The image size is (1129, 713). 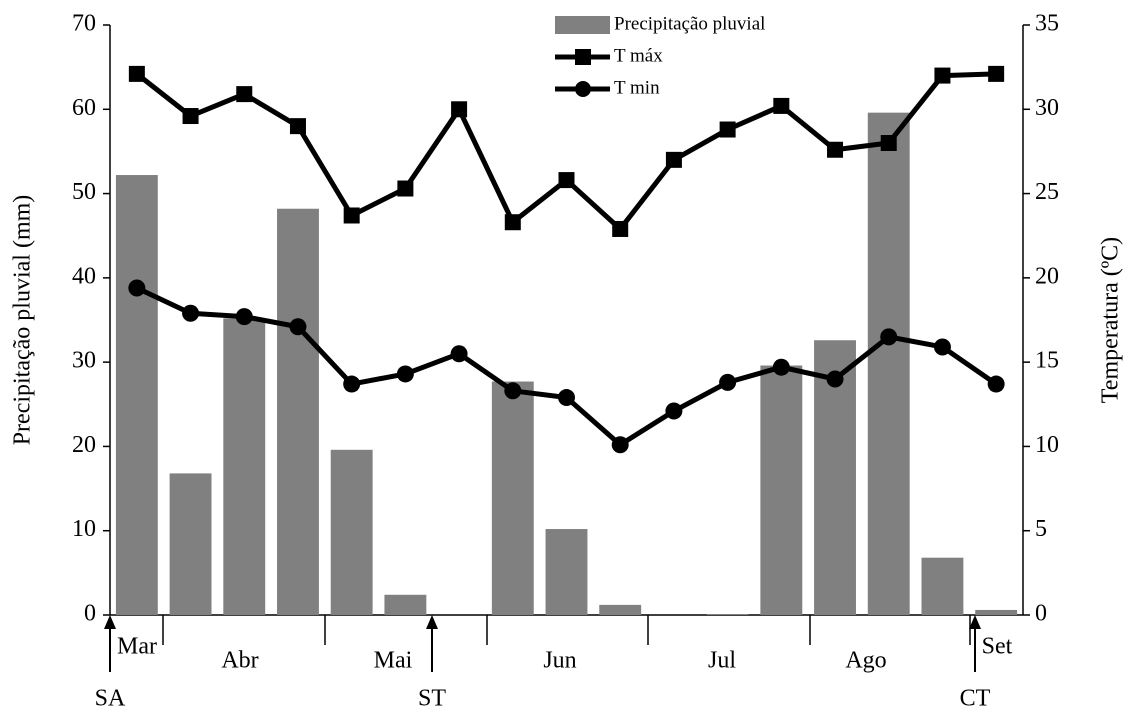 What do you see at coordinates (865, 661) in the screenshot?
I see `month-label: Ago` at bounding box center [865, 661].